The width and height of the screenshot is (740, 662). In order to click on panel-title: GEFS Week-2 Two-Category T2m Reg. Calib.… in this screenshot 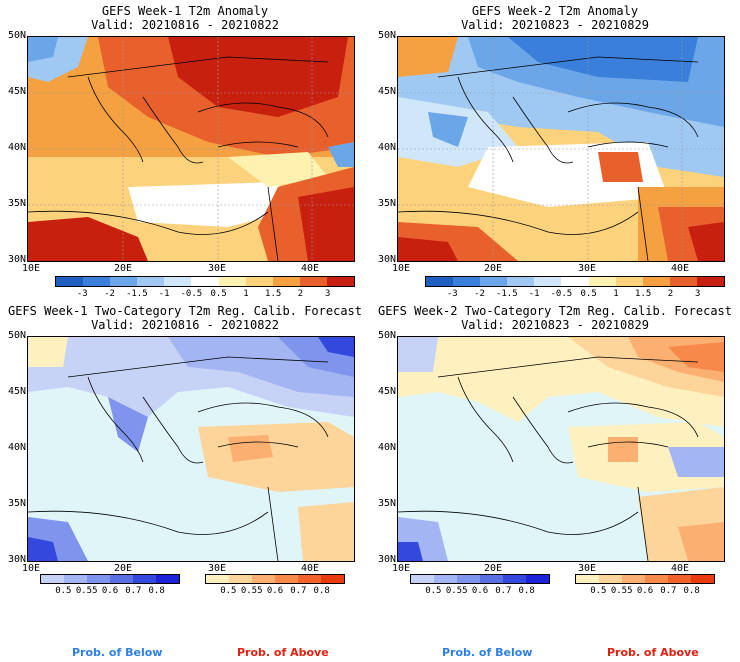, I will do `click(554, 311)`.